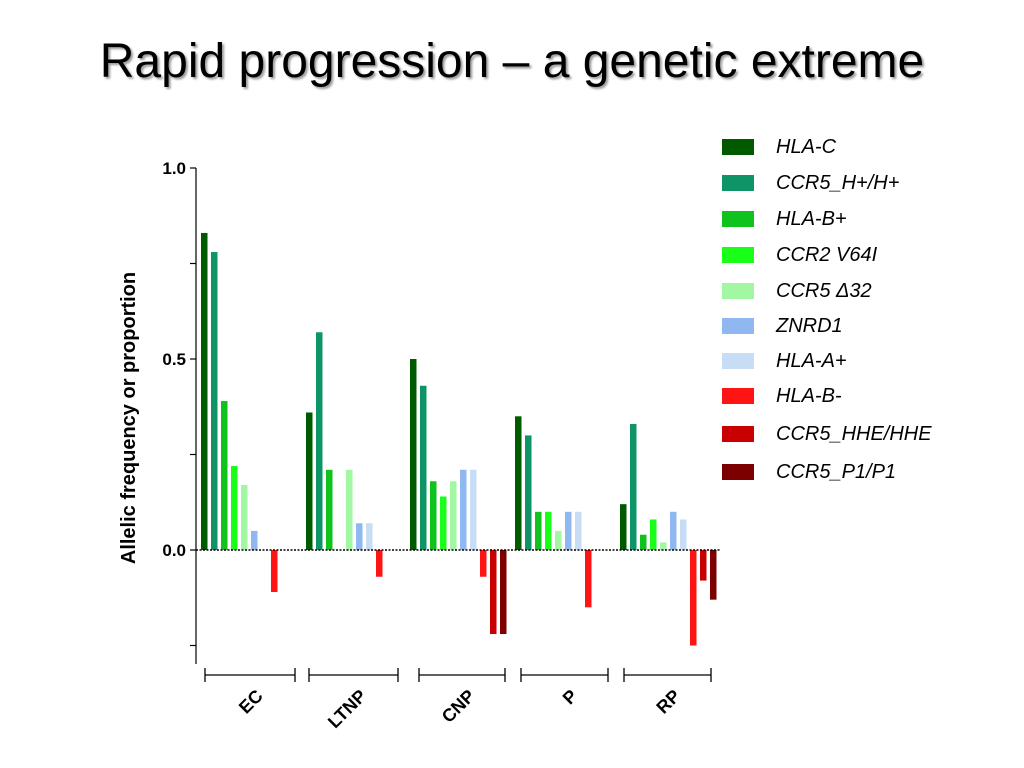  Describe the element at coordinates (347, 709) in the screenshot. I see `x-category-label: LTNP` at that location.